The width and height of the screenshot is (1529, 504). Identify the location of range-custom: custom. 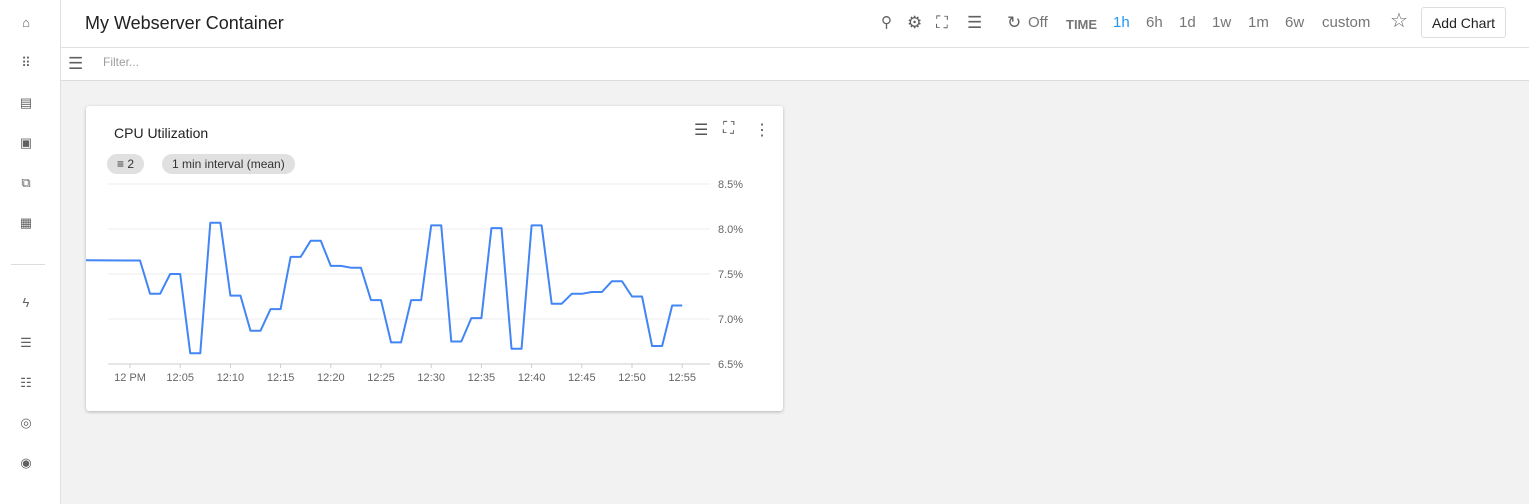
(1346, 22).